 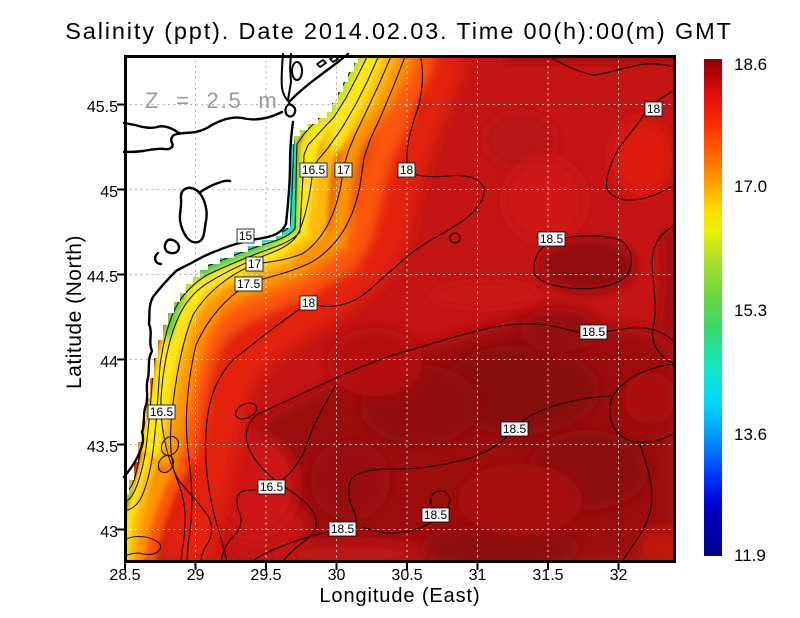 I want to click on svg-text: 13.6, so click(x=750, y=434).